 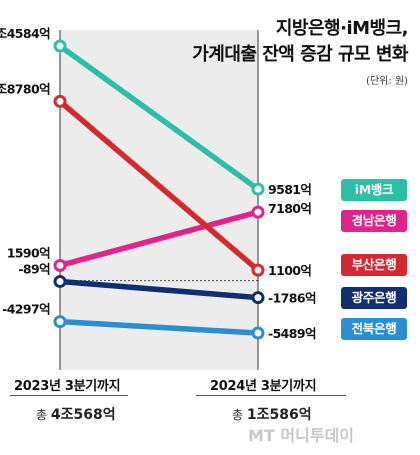 I want to click on label-end-gwangju-bank: -1786억, so click(x=292, y=298).